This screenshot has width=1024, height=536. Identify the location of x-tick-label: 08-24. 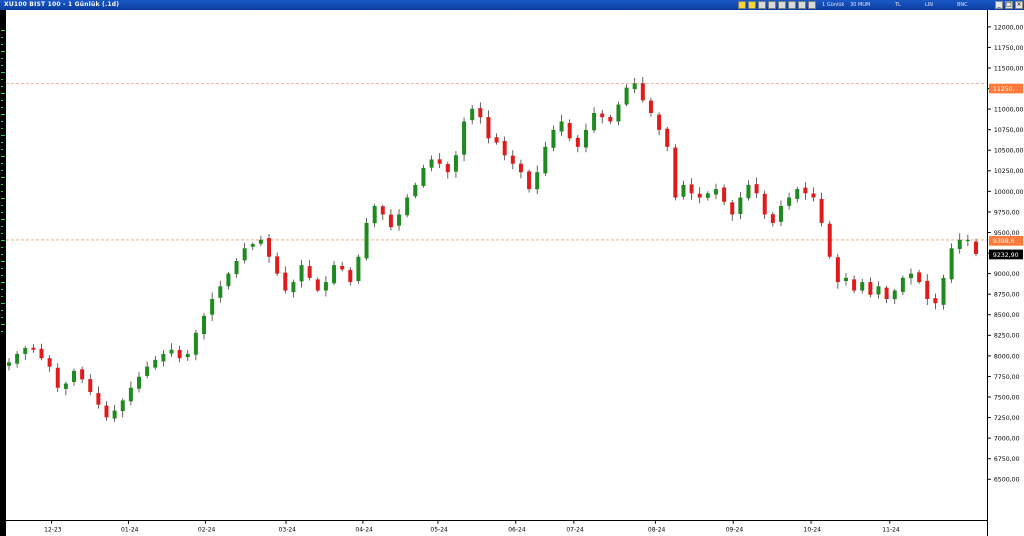
(657, 529).